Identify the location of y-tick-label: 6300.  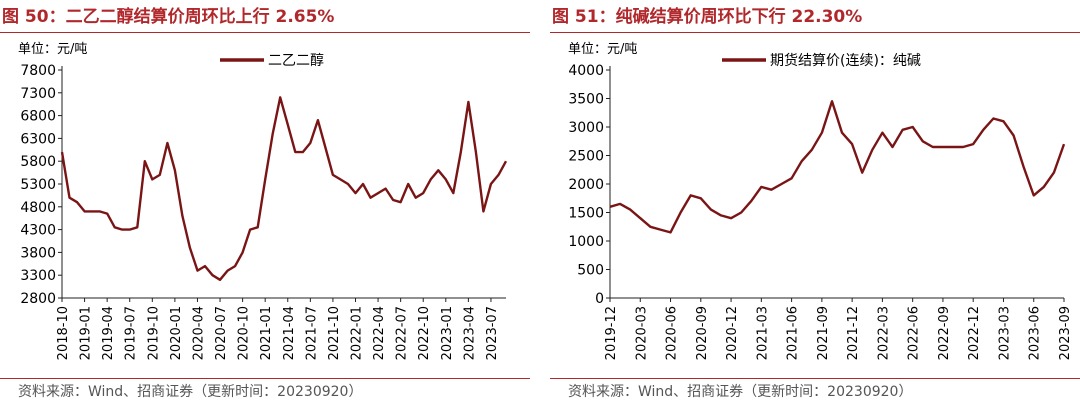
(38, 139).